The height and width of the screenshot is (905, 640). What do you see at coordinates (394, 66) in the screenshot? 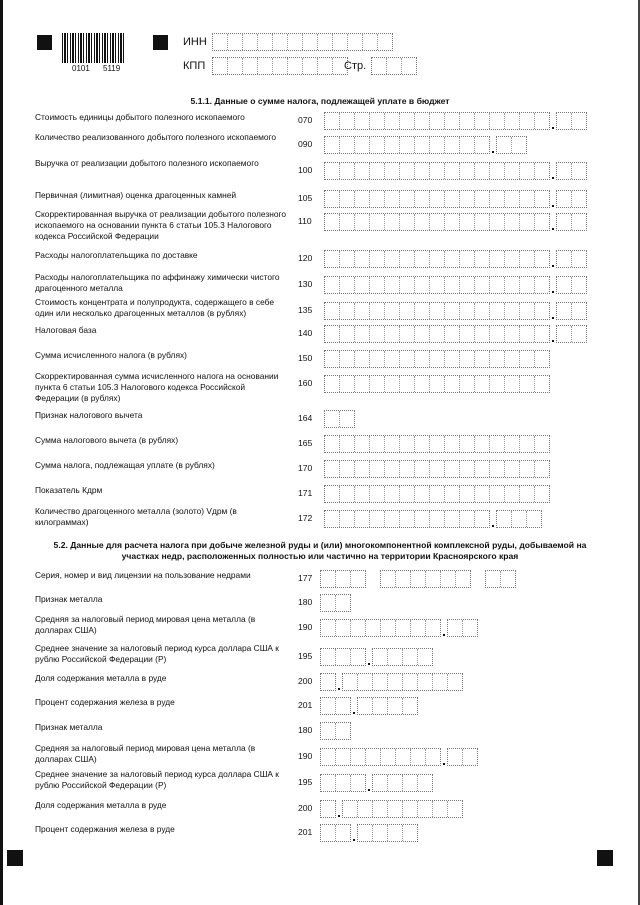
I see `page-number-field` at bounding box center [394, 66].